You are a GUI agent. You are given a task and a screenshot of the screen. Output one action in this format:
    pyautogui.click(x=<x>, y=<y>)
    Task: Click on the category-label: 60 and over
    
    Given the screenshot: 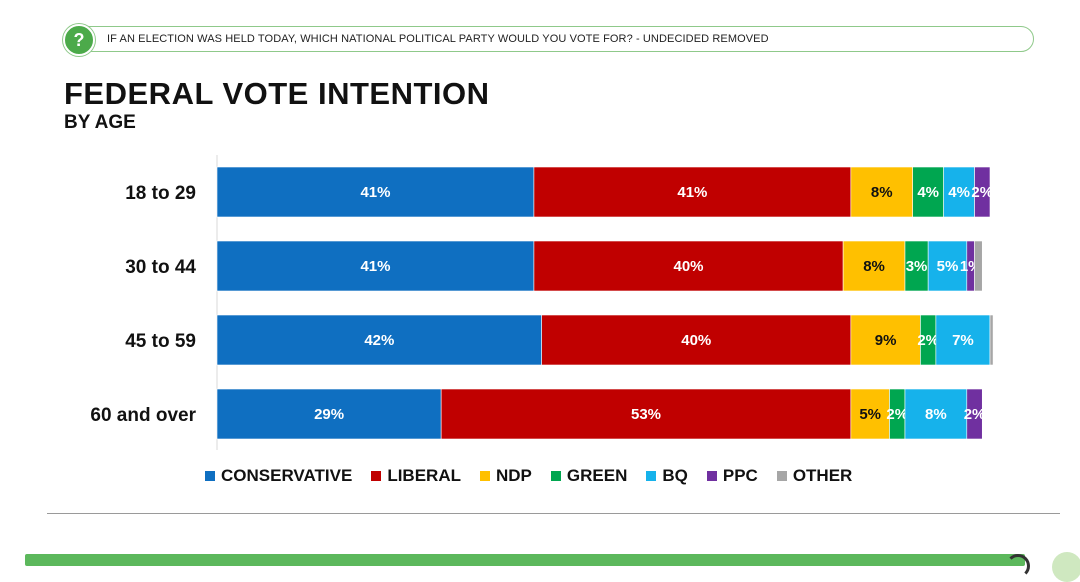 What is the action you would take?
    pyautogui.click(x=143, y=415)
    